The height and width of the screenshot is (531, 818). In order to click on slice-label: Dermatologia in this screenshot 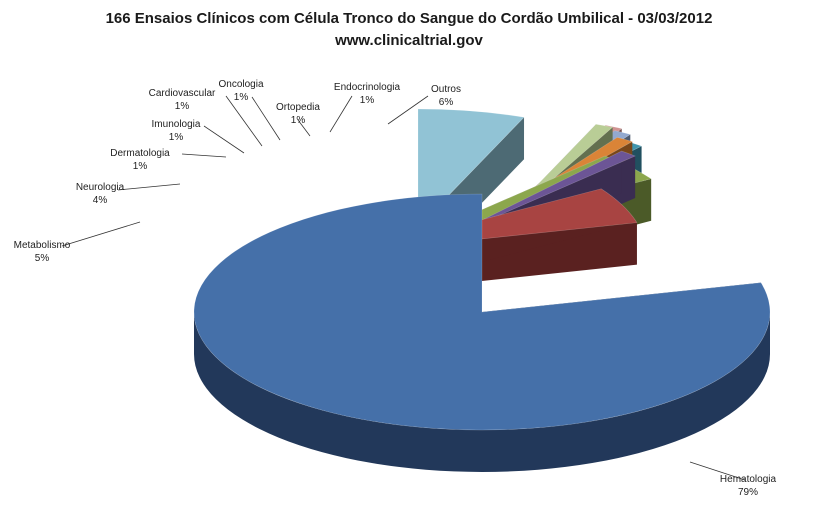, I will do `click(140, 153)`.